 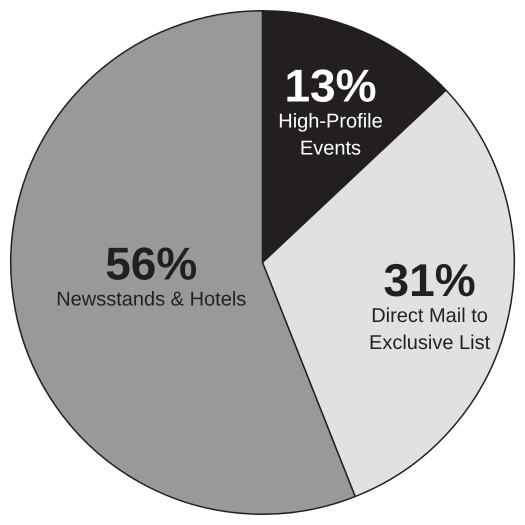 What do you see at coordinates (330, 135) in the screenshot?
I see `slice-label: High-Profile Events` at bounding box center [330, 135].